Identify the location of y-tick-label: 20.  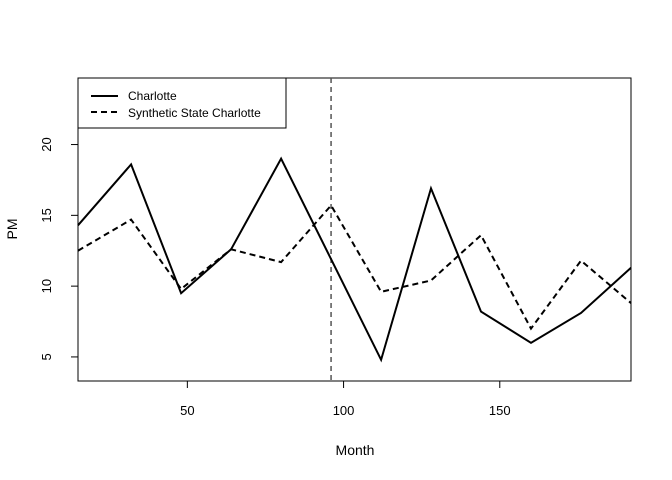
(46, 144).